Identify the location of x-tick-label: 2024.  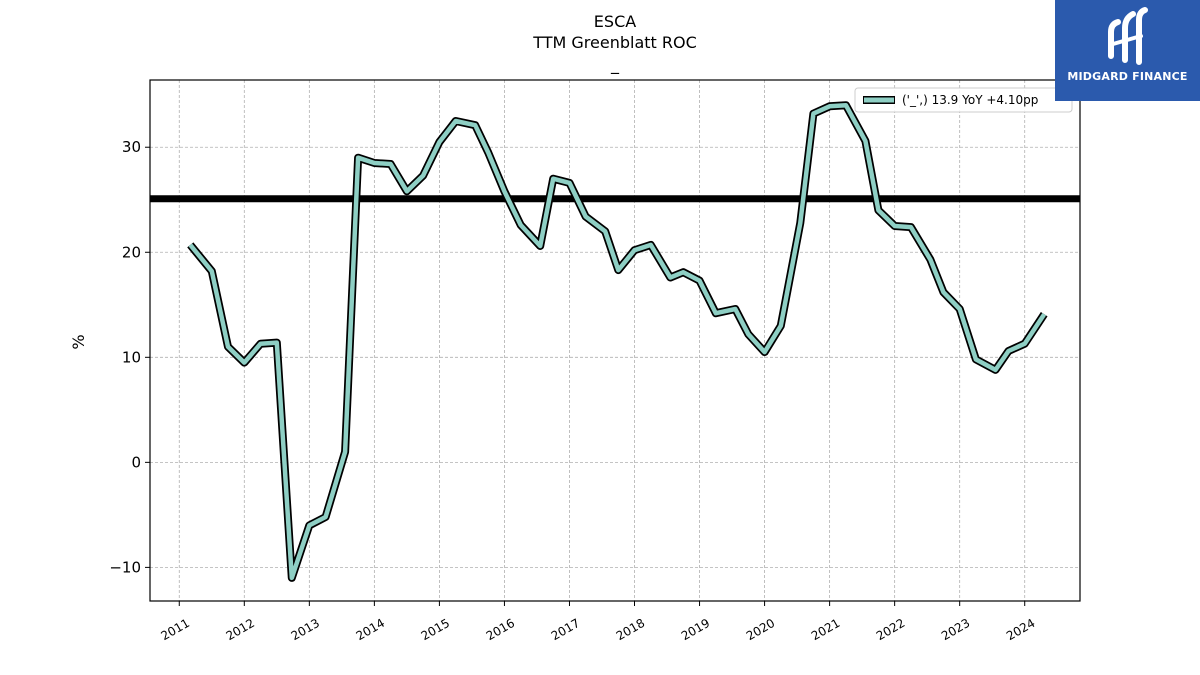
(1020, 629).